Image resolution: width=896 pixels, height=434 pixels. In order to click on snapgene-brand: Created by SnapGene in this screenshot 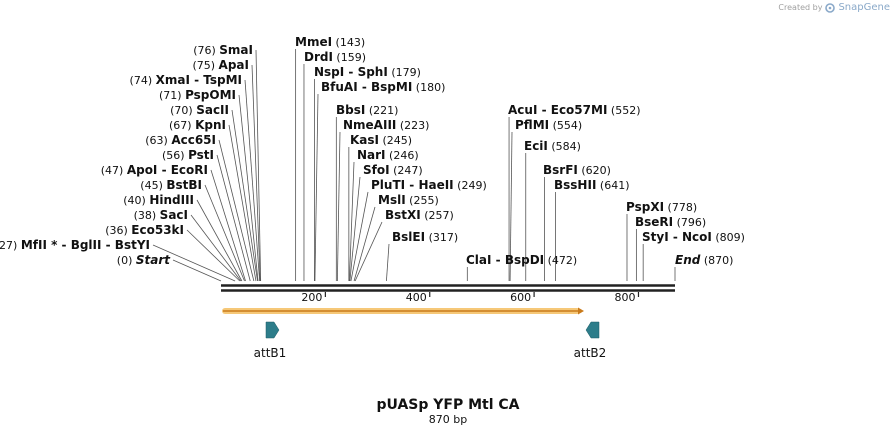, I will do `click(834, 7)`.